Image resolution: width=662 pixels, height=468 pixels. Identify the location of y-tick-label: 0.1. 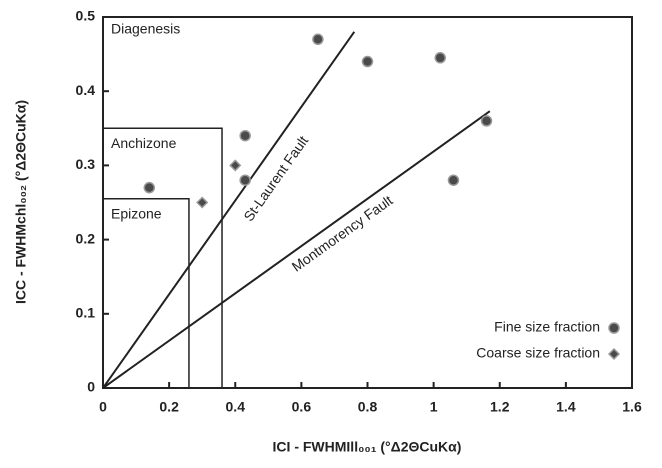
(86, 313).